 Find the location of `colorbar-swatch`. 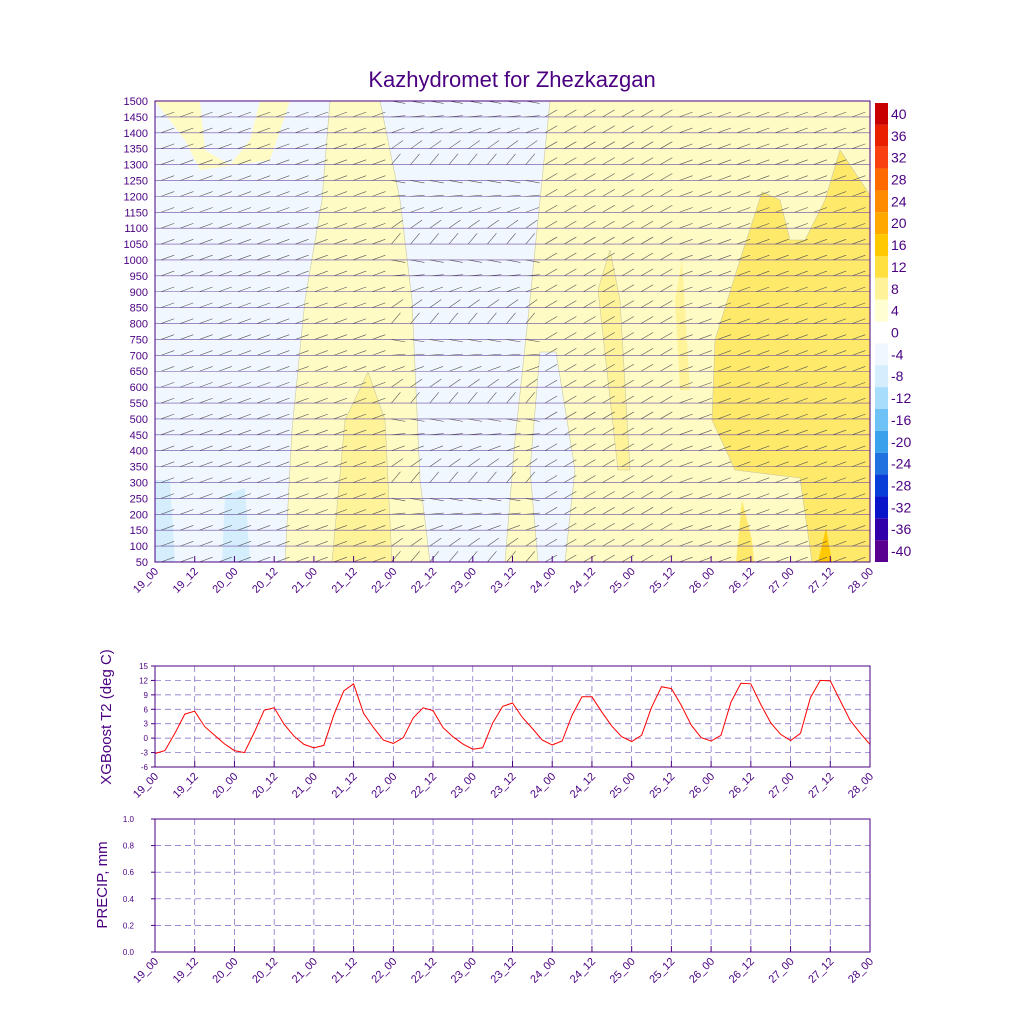

colorbar-swatch is located at coordinates (881, 441).